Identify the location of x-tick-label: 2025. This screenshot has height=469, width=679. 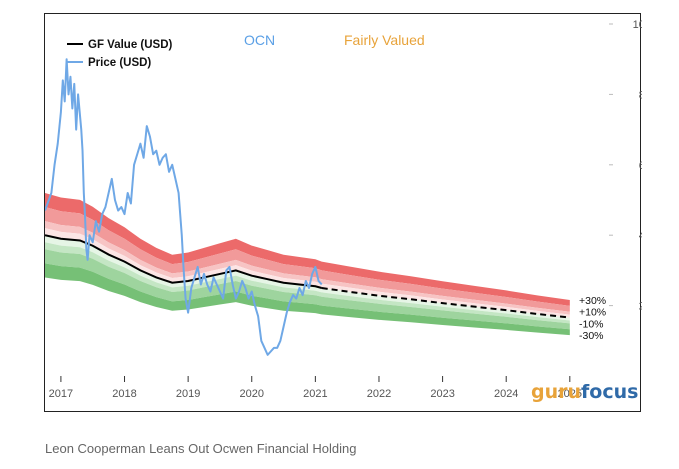
(570, 394).